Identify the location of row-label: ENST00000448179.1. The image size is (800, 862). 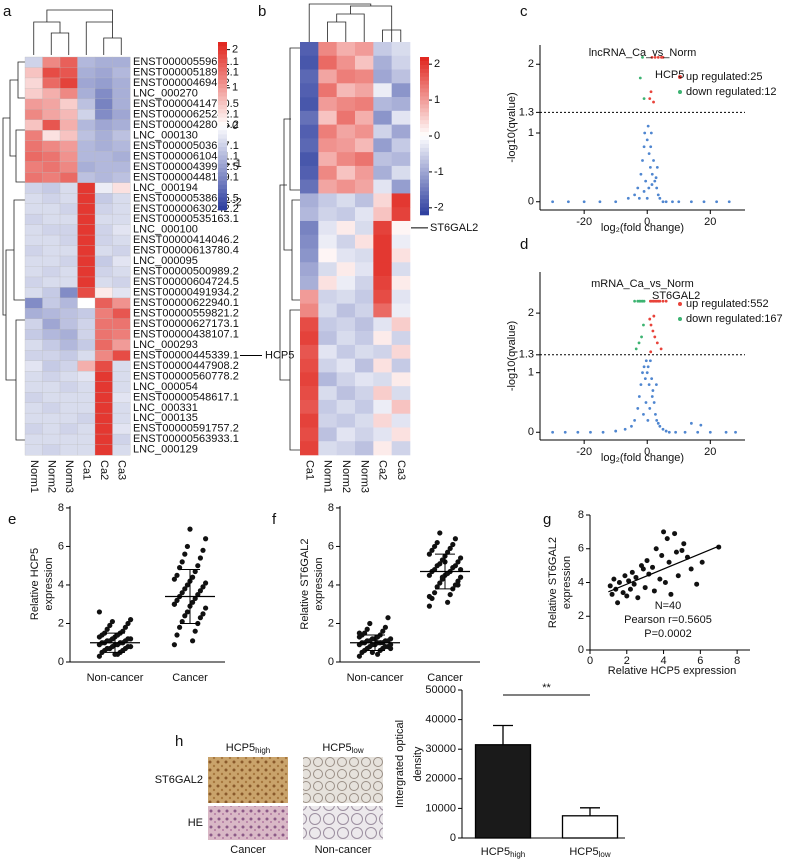
(186, 177).